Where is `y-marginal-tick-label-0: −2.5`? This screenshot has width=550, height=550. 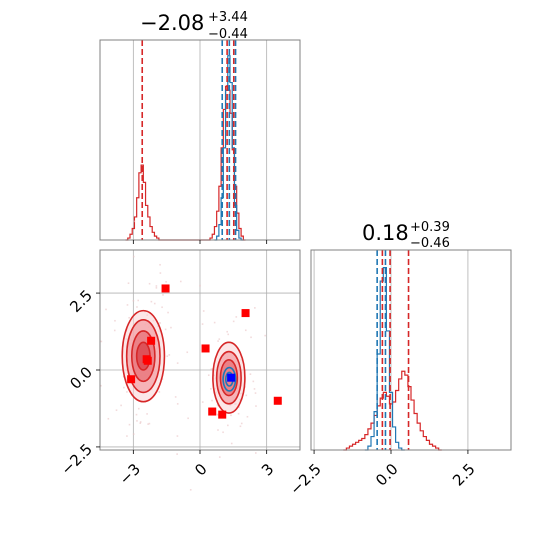
y-marginal-tick-label-0: −2.5 is located at coordinates (305, 479).